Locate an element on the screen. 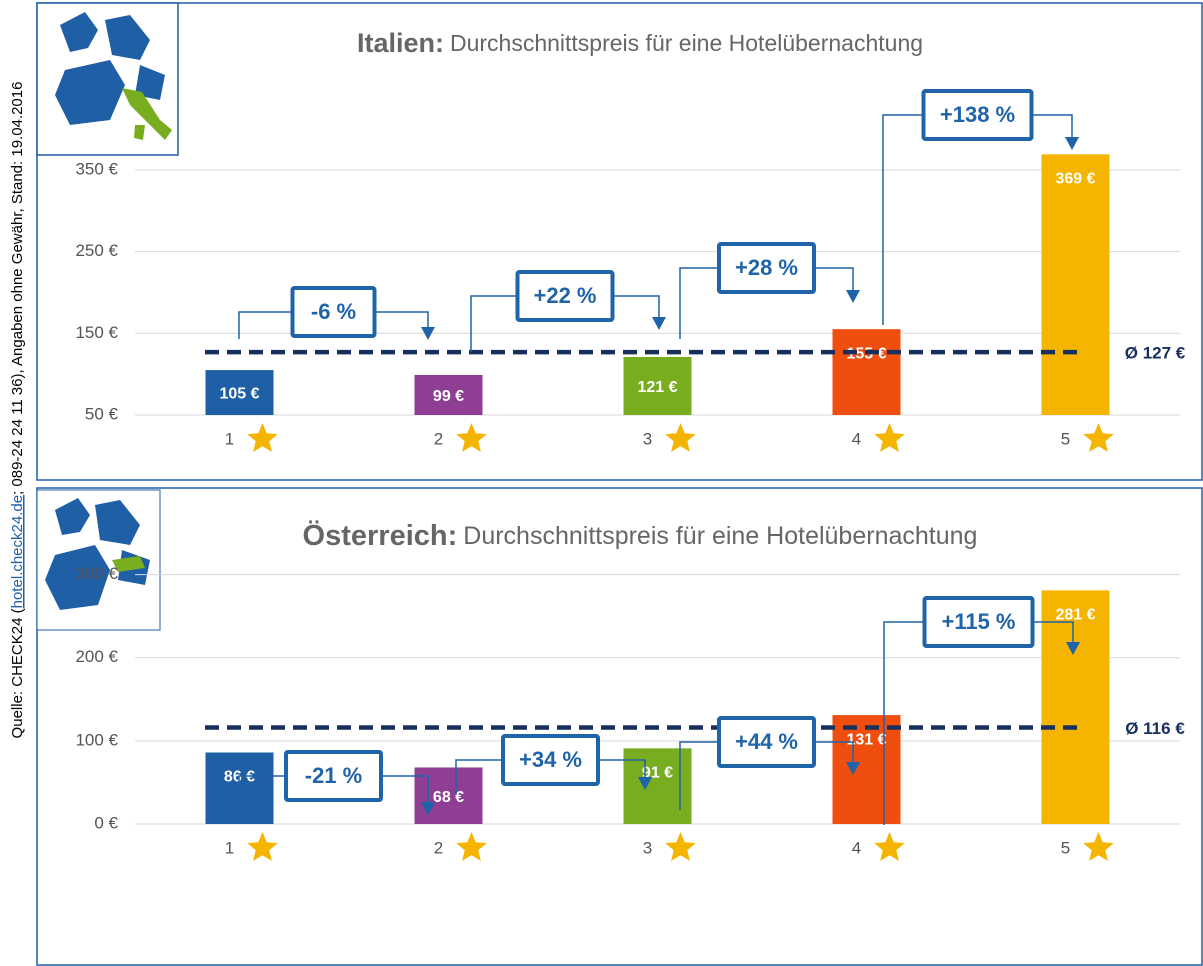 The width and height of the screenshot is (1203, 966). average-label: Ø 127 € is located at coordinates (1155, 353).